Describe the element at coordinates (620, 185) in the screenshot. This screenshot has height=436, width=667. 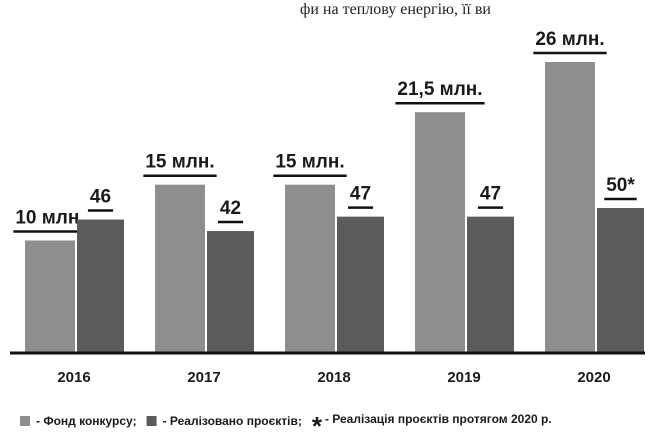
I see `value-label: 50*` at that location.